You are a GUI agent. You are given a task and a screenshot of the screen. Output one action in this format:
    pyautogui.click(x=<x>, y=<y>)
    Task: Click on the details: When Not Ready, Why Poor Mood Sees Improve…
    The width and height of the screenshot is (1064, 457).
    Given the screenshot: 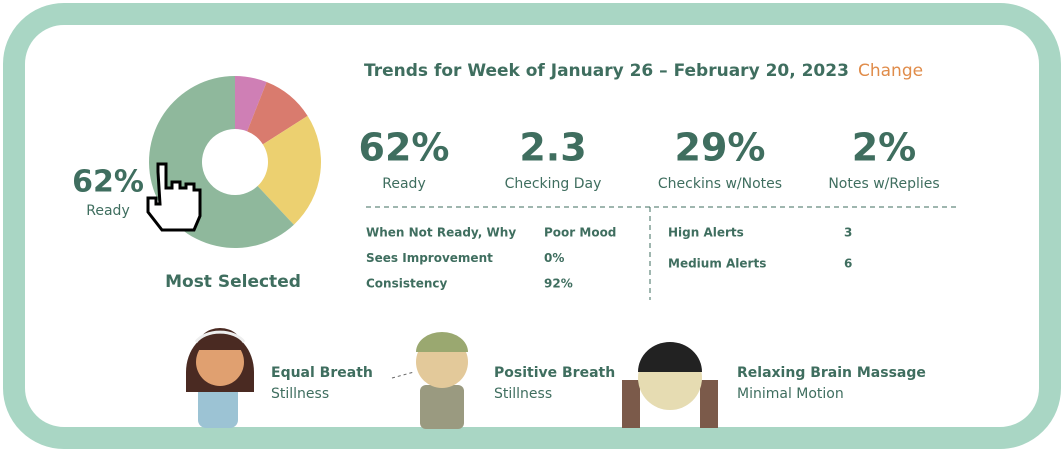 What is the action you would take?
    pyautogui.click(x=609, y=258)
    